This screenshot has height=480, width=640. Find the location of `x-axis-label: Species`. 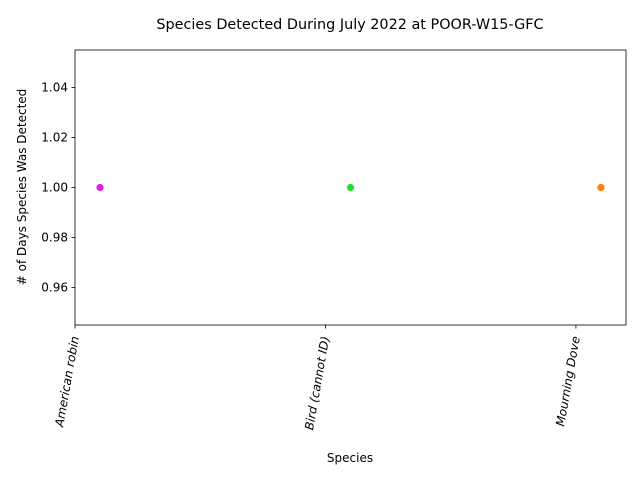

x-axis-label: Species is located at coordinates (350, 458).